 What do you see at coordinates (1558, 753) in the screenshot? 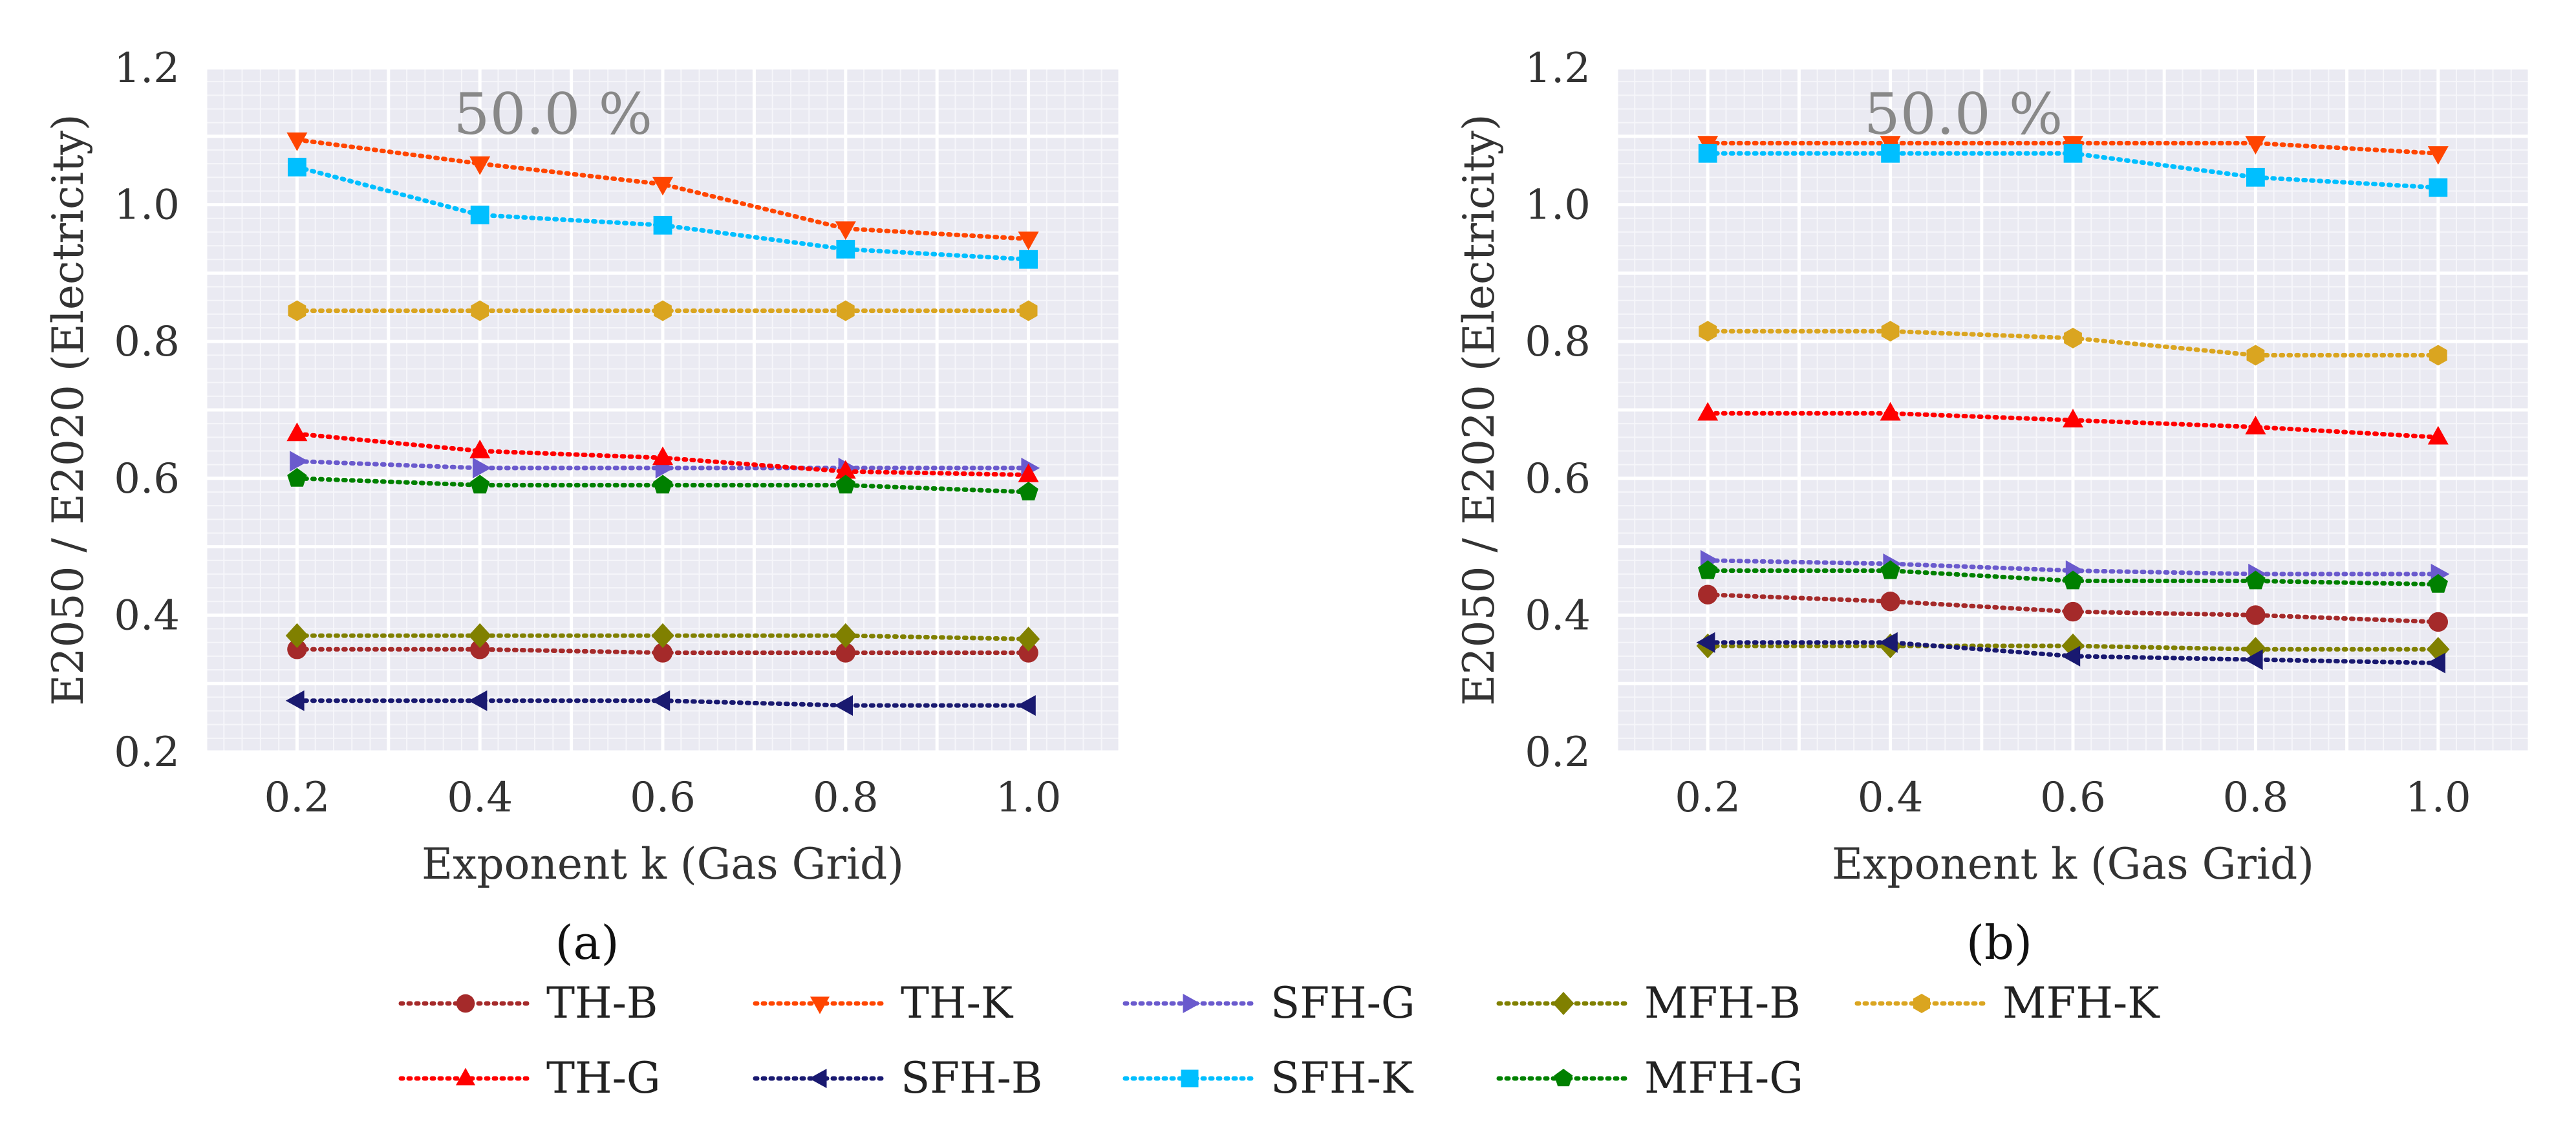
I see `y-tick-label: 0.2` at bounding box center [1558, 753].